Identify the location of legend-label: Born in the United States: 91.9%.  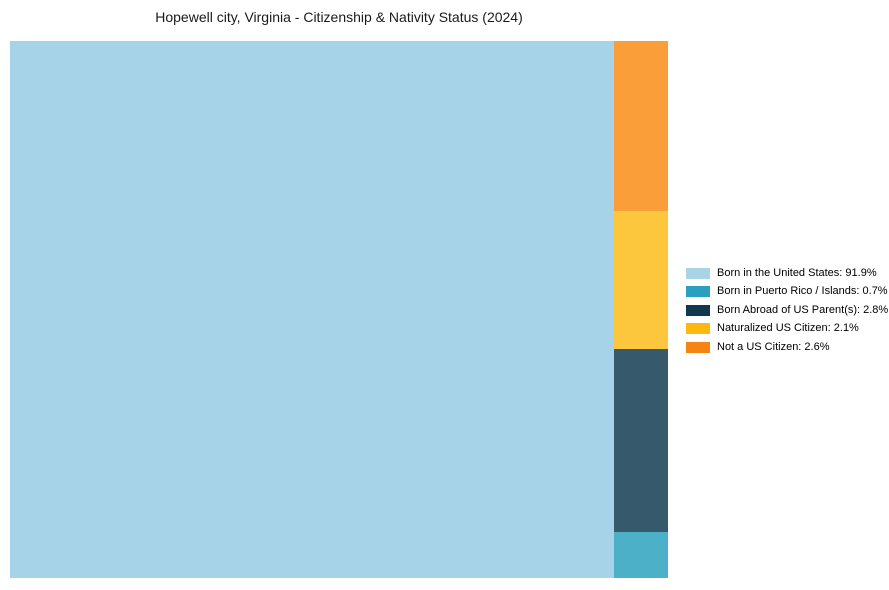
(797, 272).